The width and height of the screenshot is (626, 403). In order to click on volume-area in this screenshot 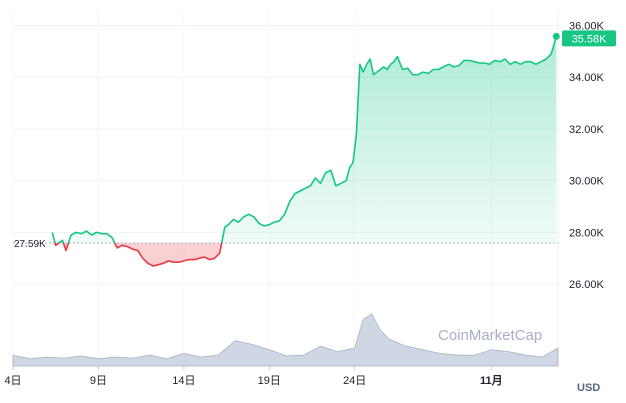, I will do `click(285, 340)`.